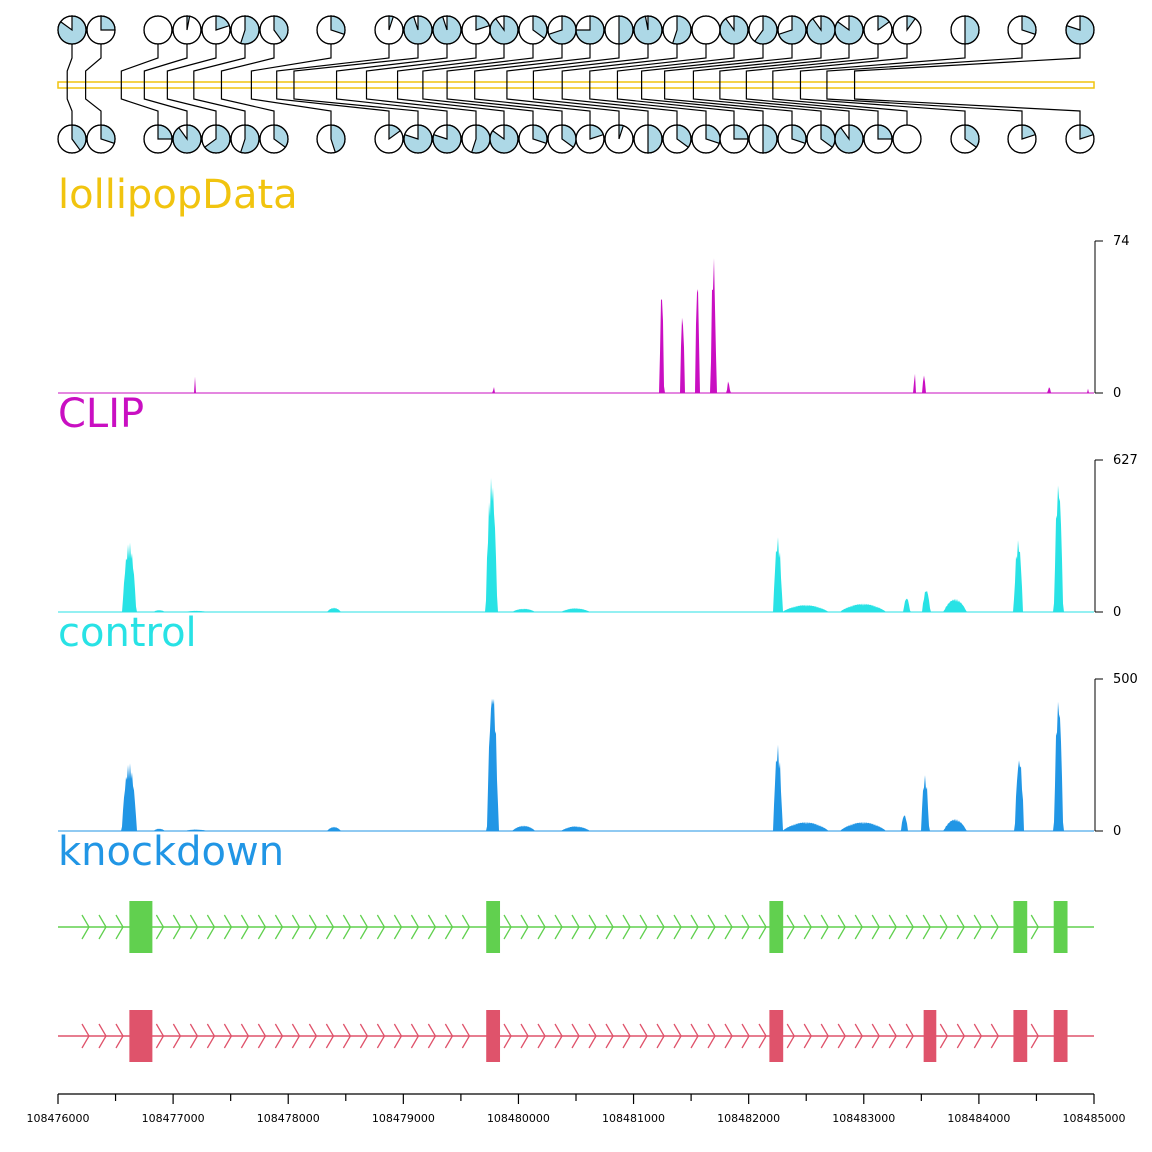 The height and width of the screenshot is (1152, 1152). I want to click on x-axis-tick-label: 108481000, so click(633, 1118).